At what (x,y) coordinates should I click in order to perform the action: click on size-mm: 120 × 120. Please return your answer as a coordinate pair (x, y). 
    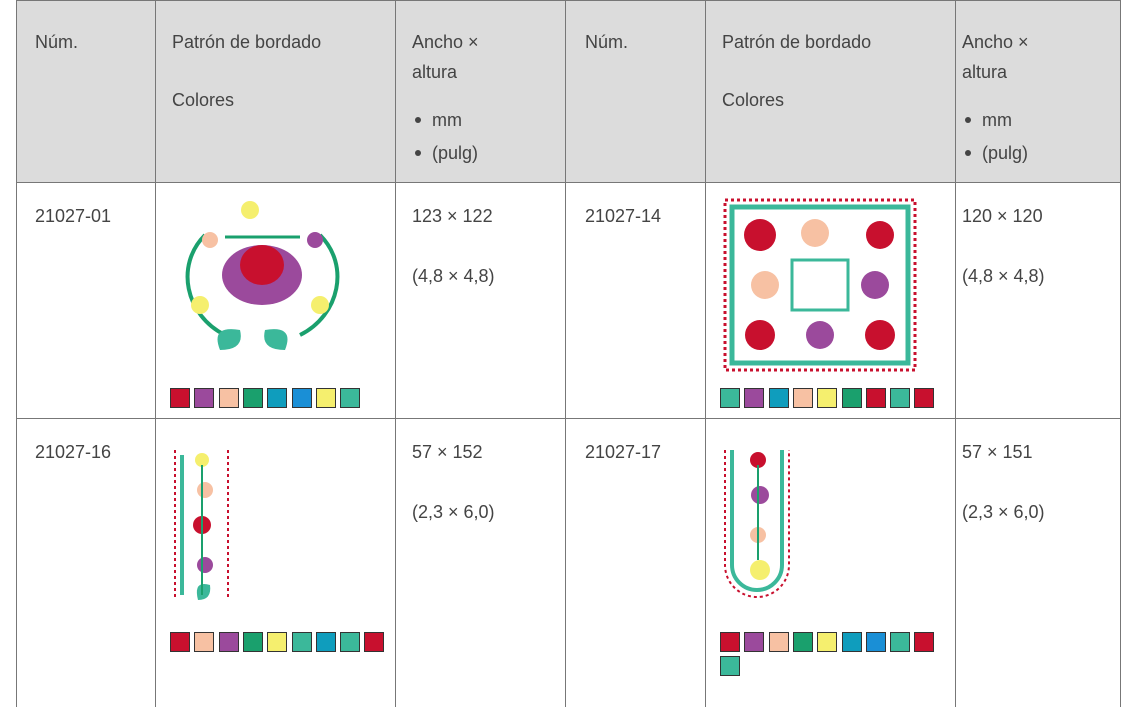
    Looking at the image, I should click on (1002, 216).